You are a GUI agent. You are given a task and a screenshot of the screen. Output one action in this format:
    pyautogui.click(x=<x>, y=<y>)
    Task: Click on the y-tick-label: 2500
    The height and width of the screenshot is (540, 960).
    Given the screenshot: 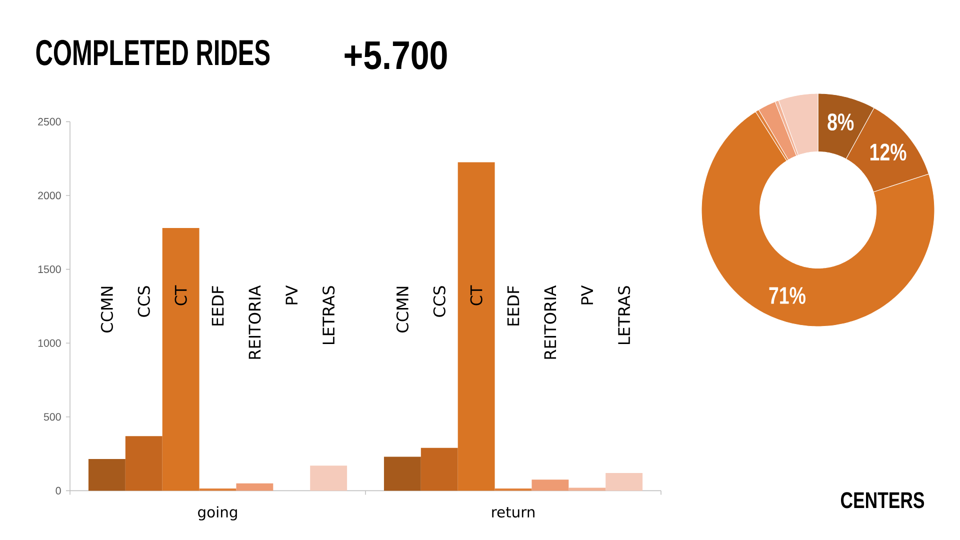 What is the action you would take?
    pyautogui.click(x=49, y=122)
    